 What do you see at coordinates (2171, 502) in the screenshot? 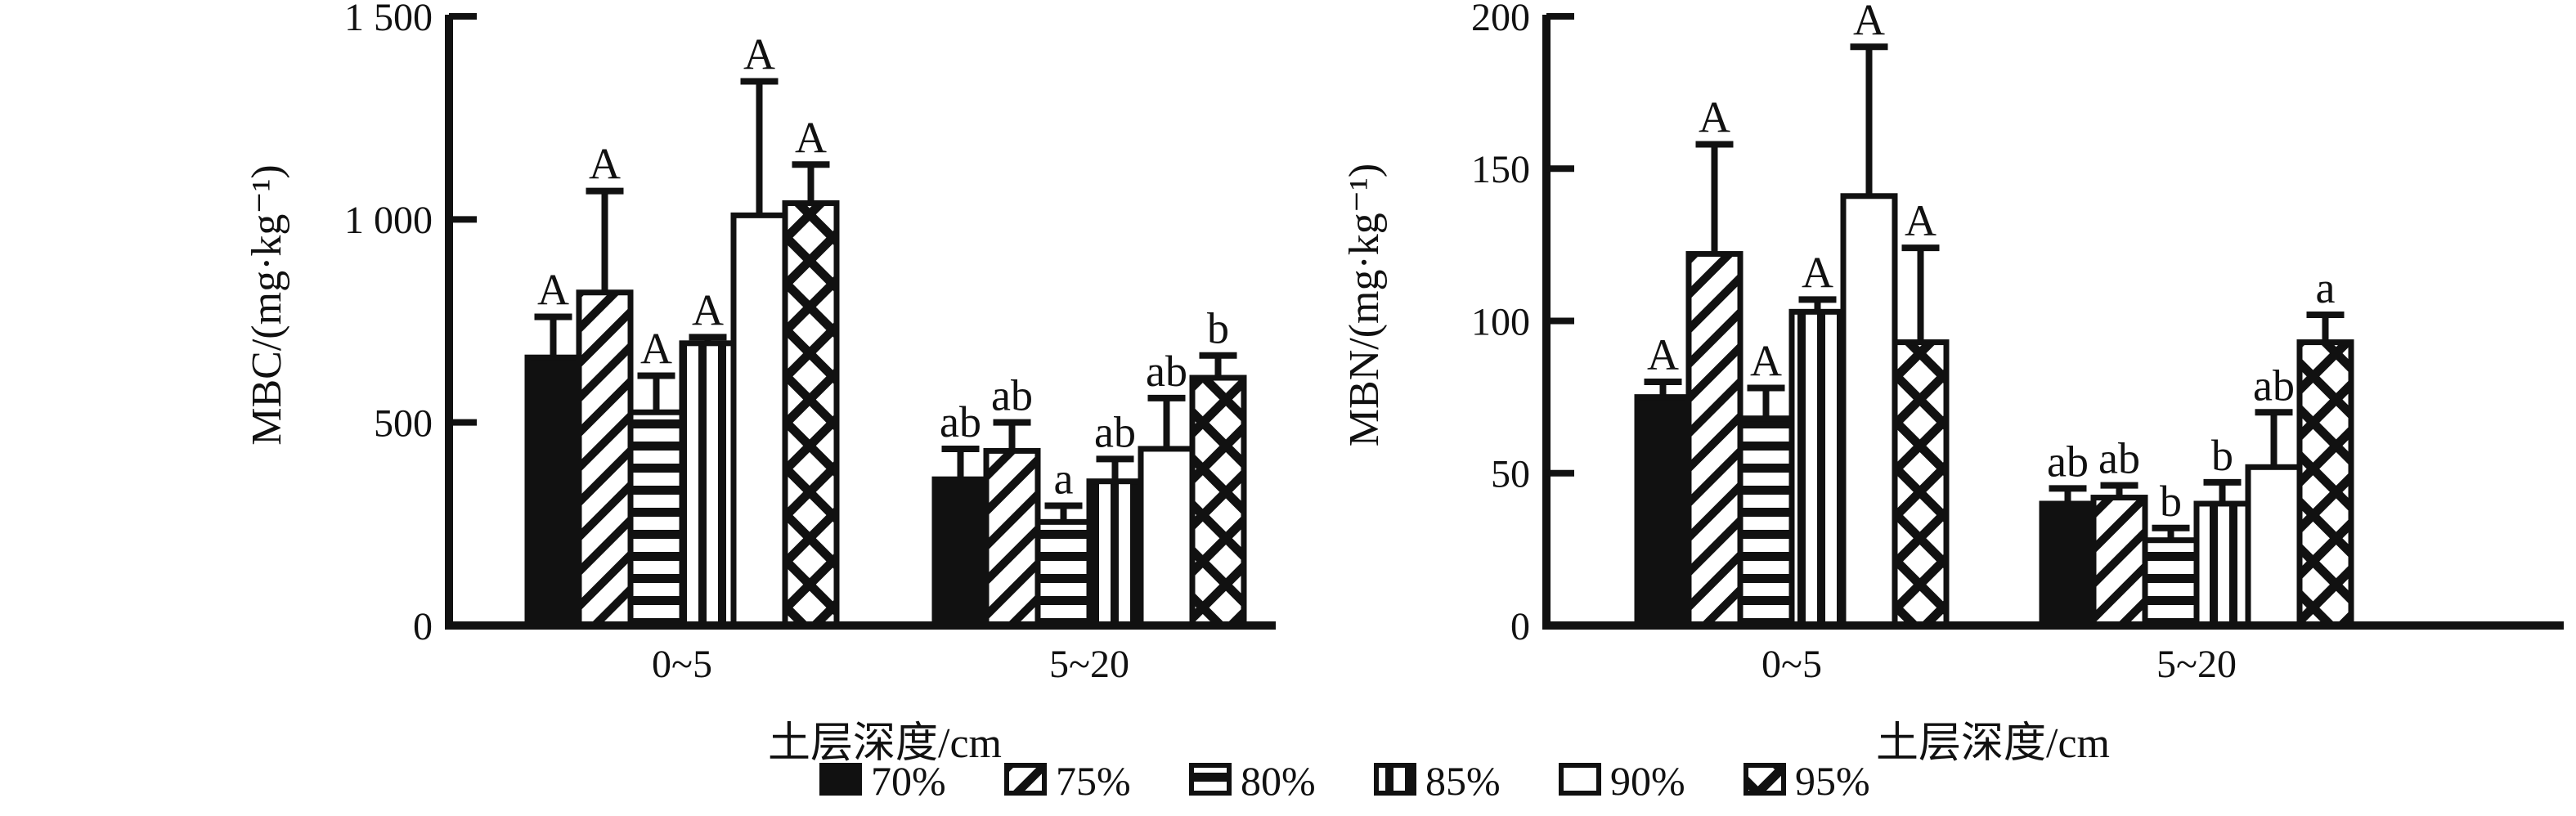
I see `sig-letter-80%-5~20: b` at bounding box center [2171, 502].